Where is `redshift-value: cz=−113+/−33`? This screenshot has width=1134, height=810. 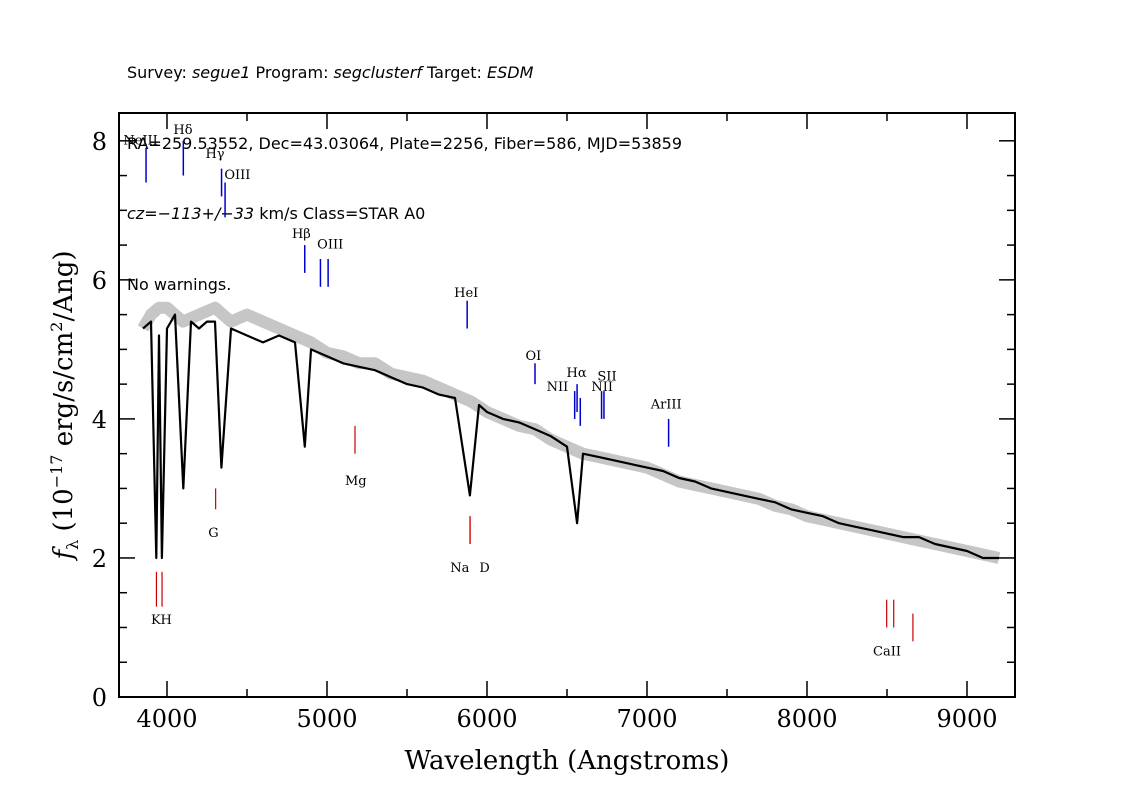
redshift-value: cz=−113+/−33 is located at coordinates (191, 213).